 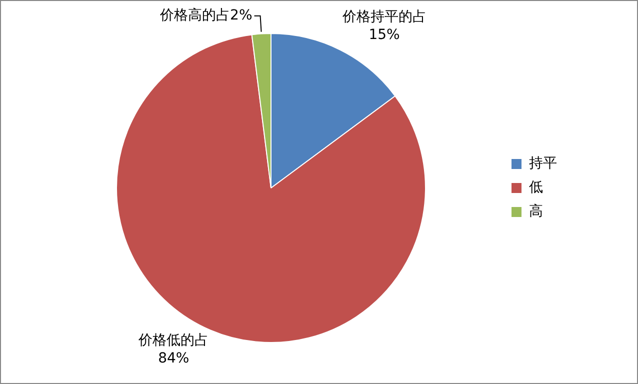 I want to click on legend-label: 高, so click(x=536, y=212).